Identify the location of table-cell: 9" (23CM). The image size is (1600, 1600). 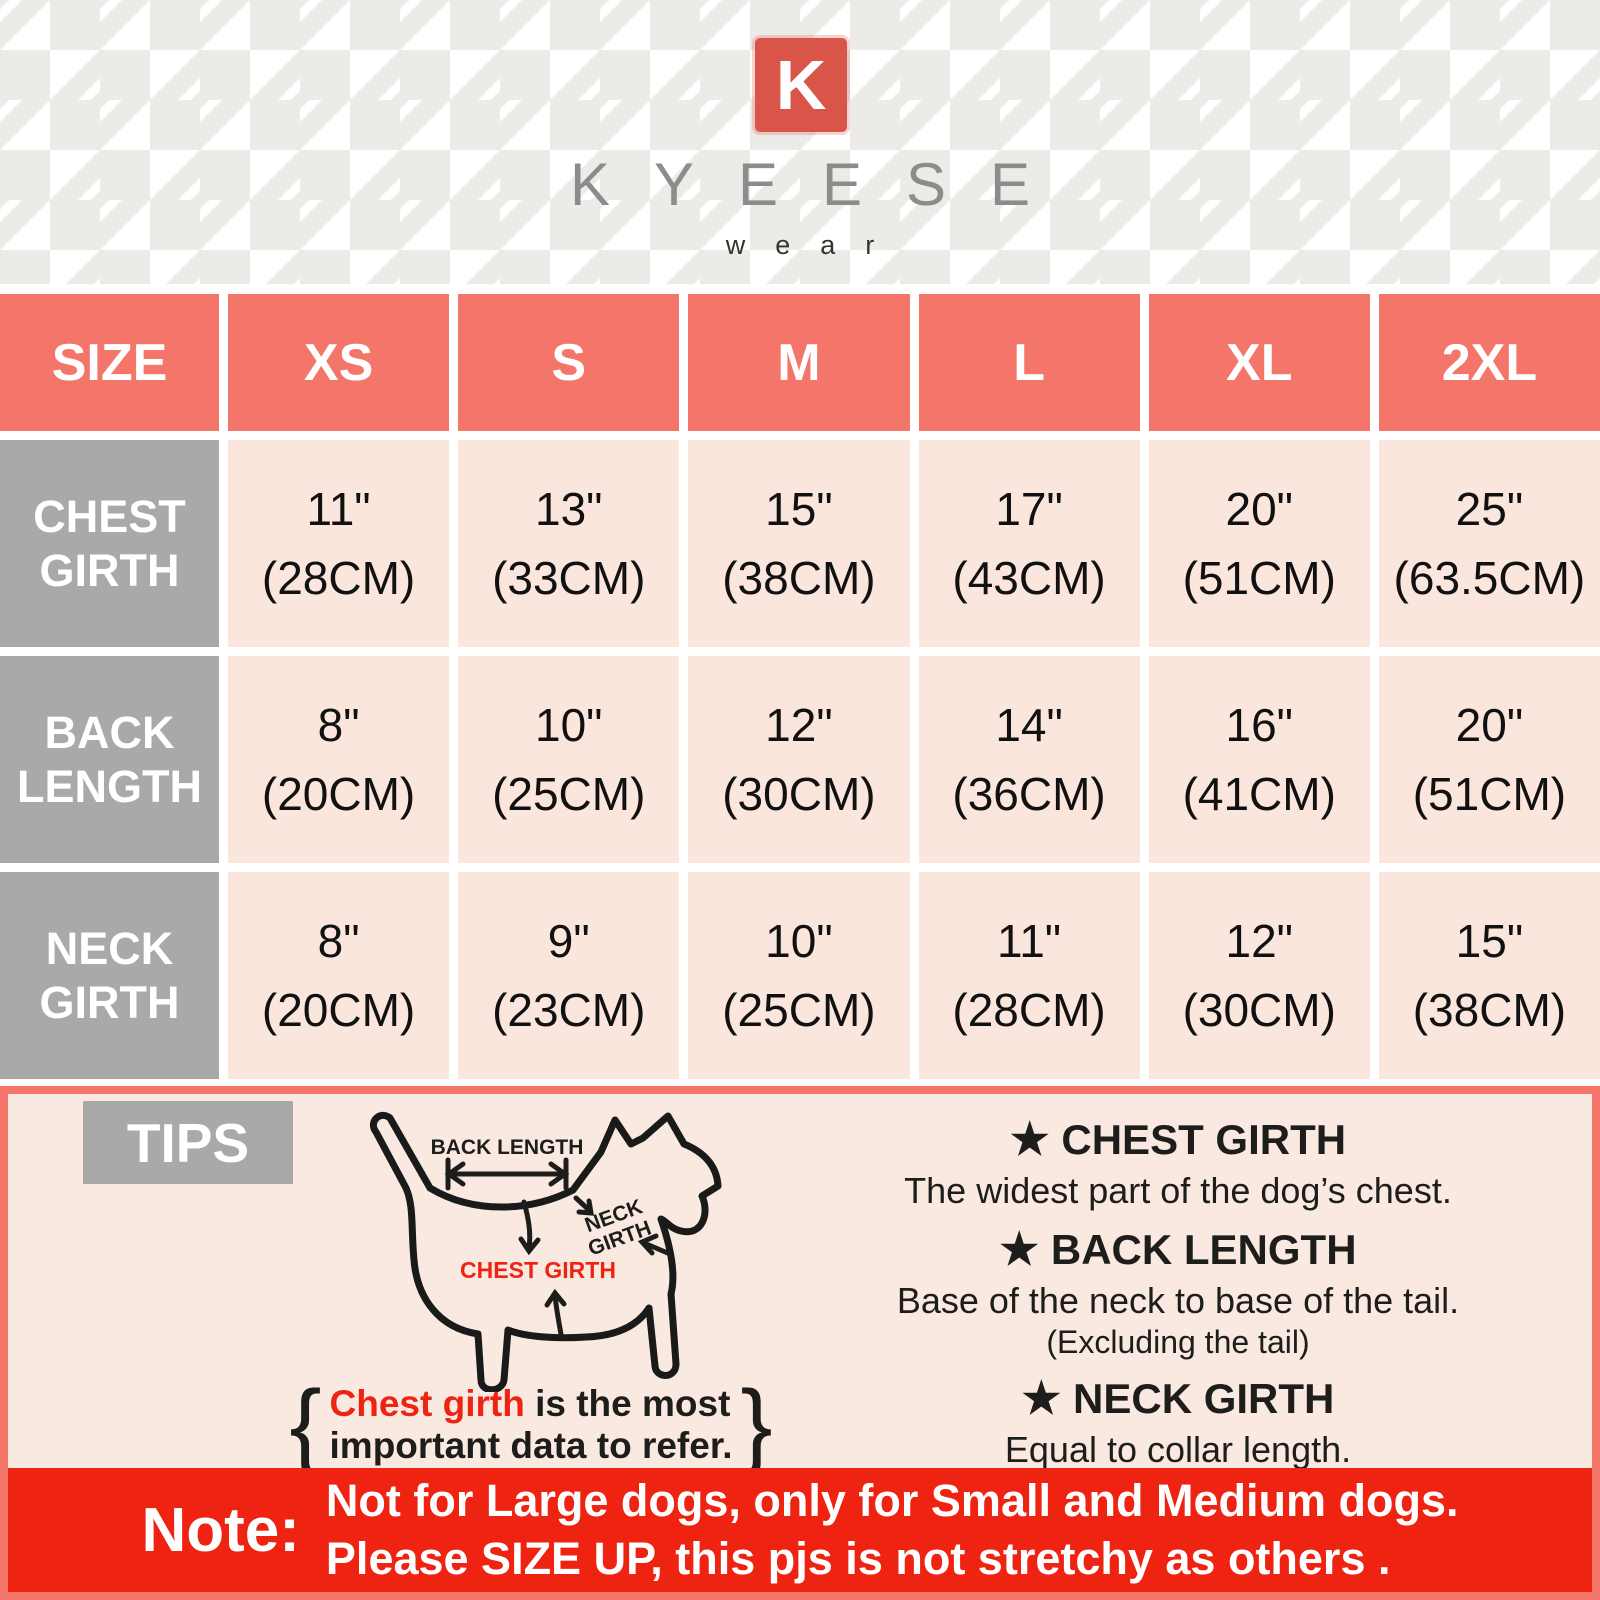
(569, 975).